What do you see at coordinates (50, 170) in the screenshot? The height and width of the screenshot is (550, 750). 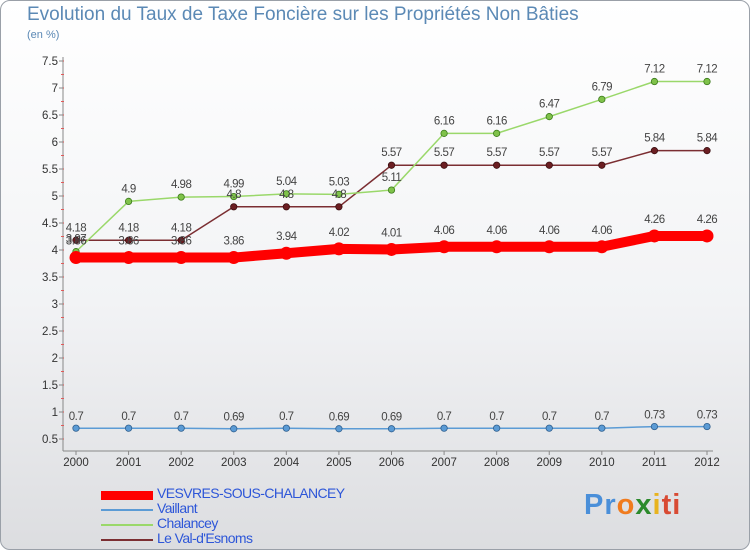 I see `y-tick-label: 5.5` at bounding box center [50, 170].